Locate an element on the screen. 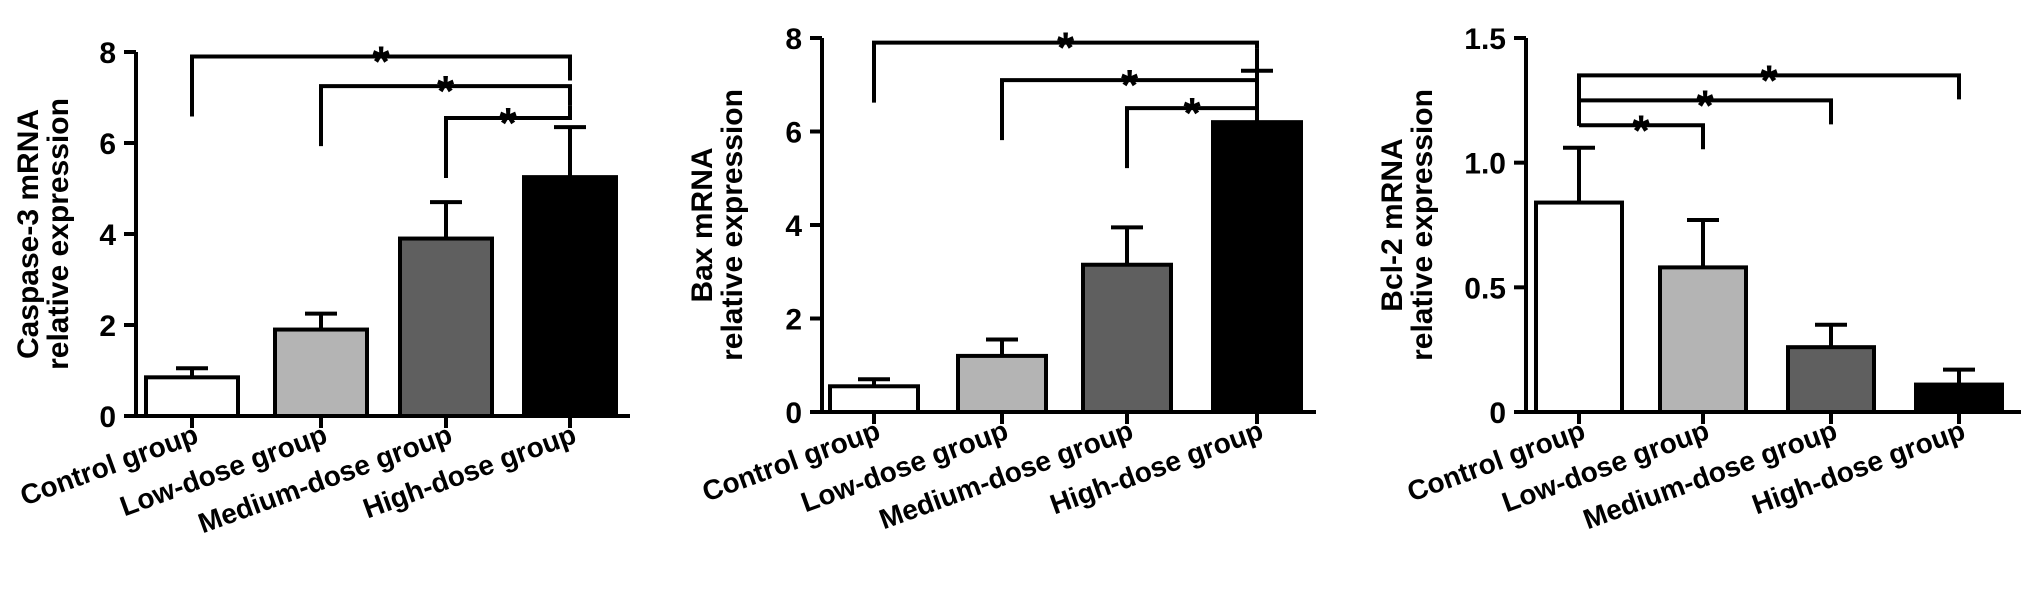 This screenshot has height=596, width=2031. y-axis-title-line: Caspase-3 mRNA is located at coordinates (28, 234).